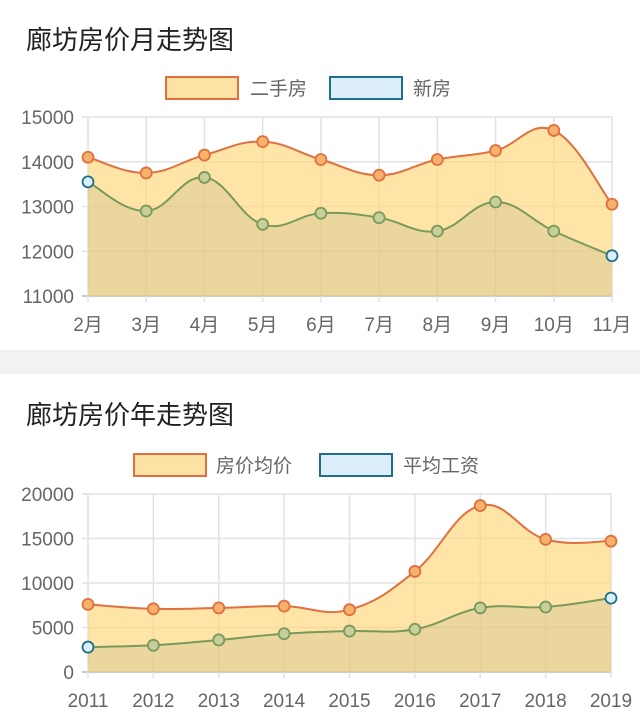  Describe the element at coordinates (47, 163) in the screenshot. I see `y-tick-label: 14000` at that location.